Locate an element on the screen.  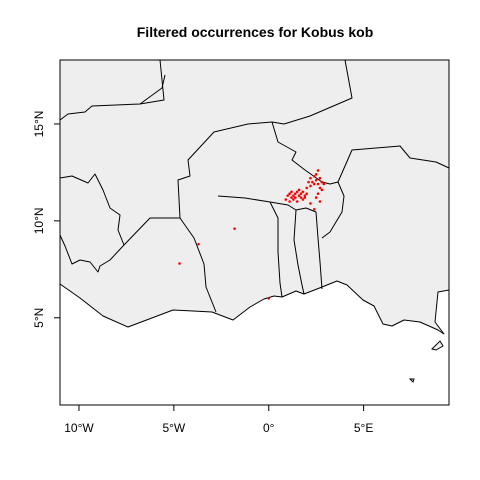
coastline is located at coordinates (254, 307).